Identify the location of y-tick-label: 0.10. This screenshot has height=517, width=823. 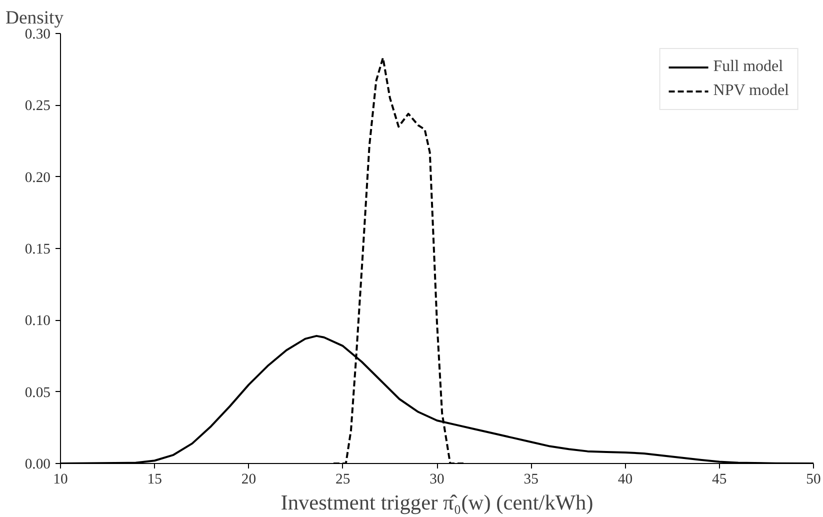
(37, 321).